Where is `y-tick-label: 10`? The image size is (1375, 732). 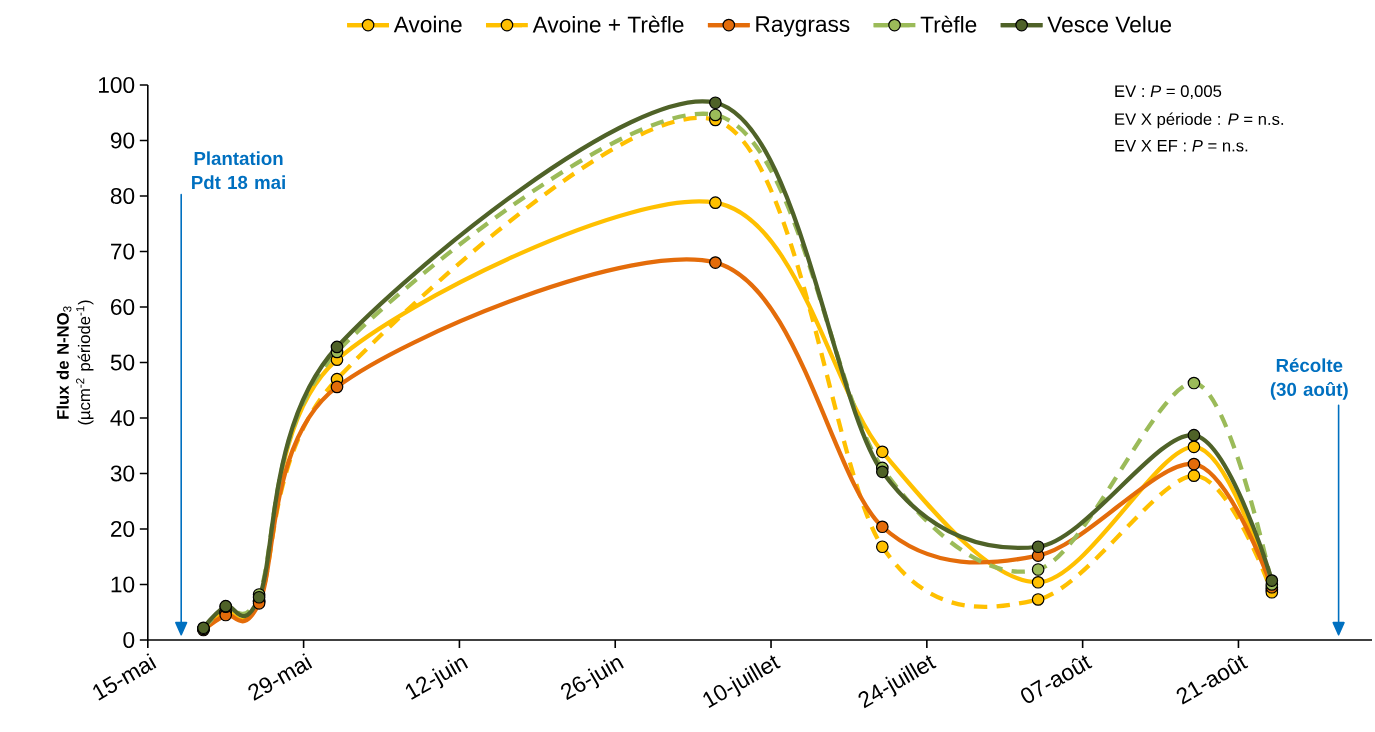
y-tick-label: 10 is located at coordinates (123, 584).